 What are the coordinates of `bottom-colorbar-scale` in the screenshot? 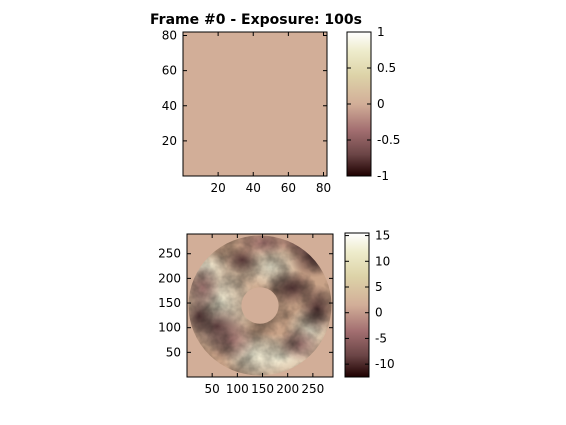 It's located at (357, 305).